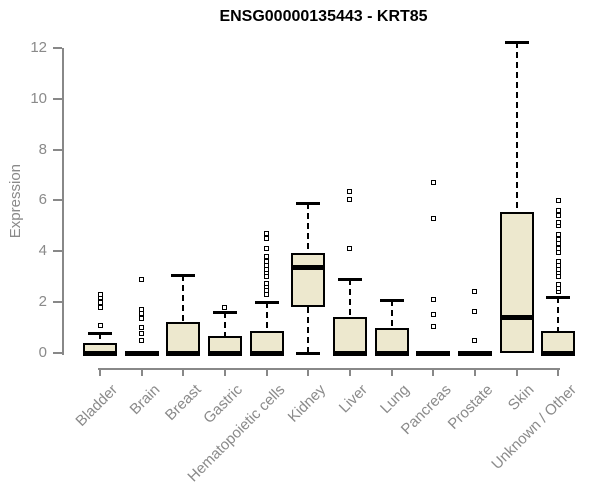  Describe the element at coordinates (308, 268) in the screenshot. I see `median-kidney` at that location.